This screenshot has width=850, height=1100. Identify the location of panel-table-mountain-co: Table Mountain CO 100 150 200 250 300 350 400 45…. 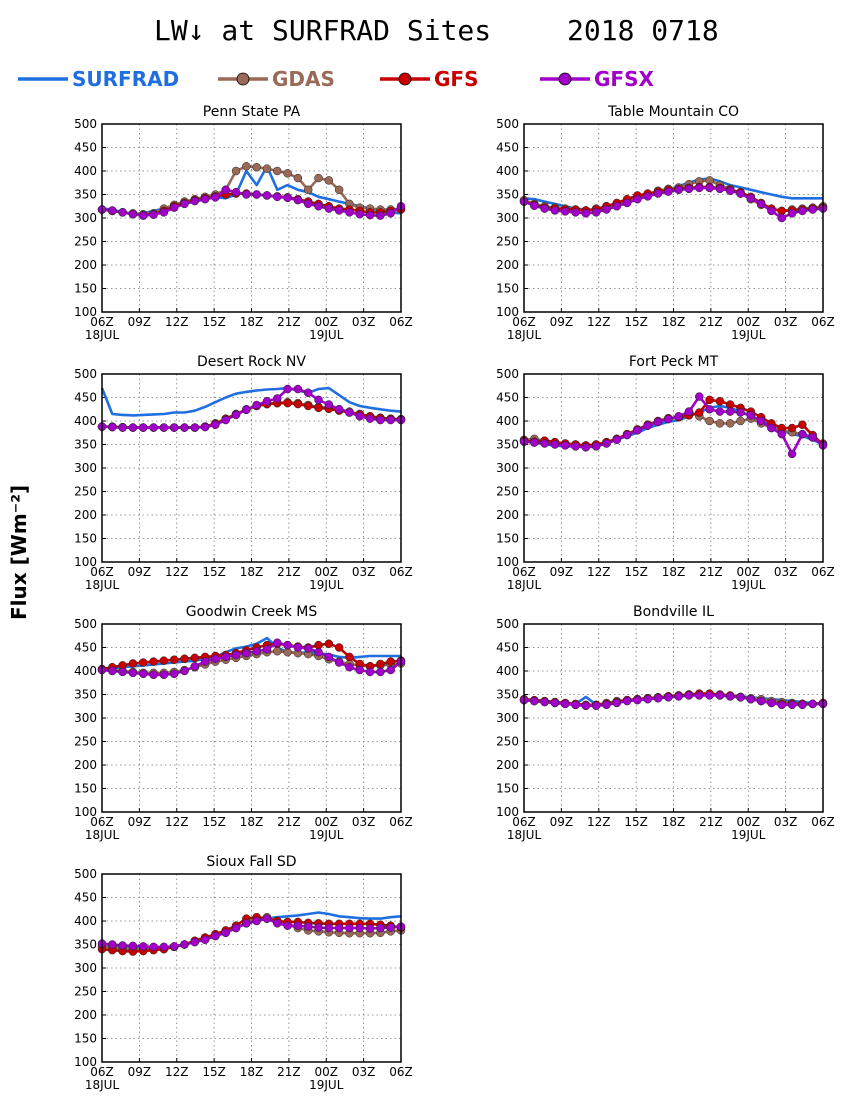
(665, 223).